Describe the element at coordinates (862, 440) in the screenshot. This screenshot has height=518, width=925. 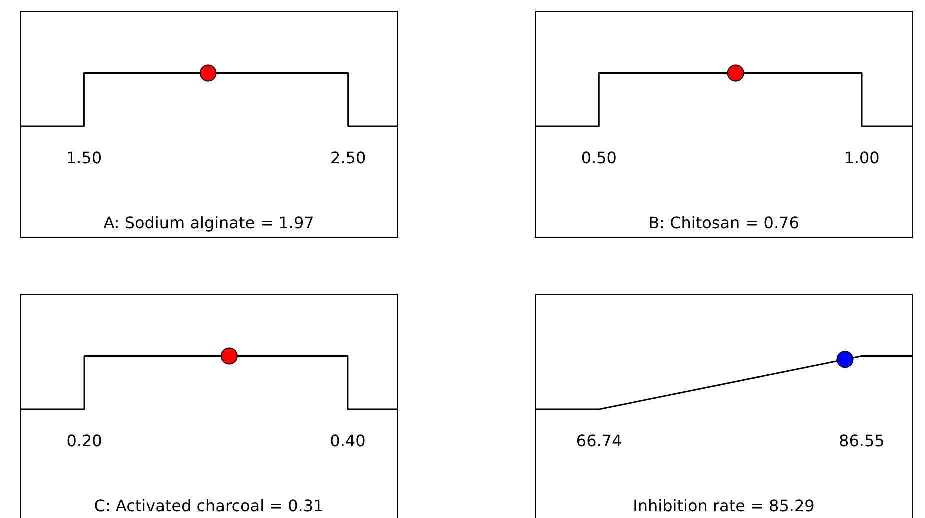
I see `x-tick-label: 86.55` at that location.